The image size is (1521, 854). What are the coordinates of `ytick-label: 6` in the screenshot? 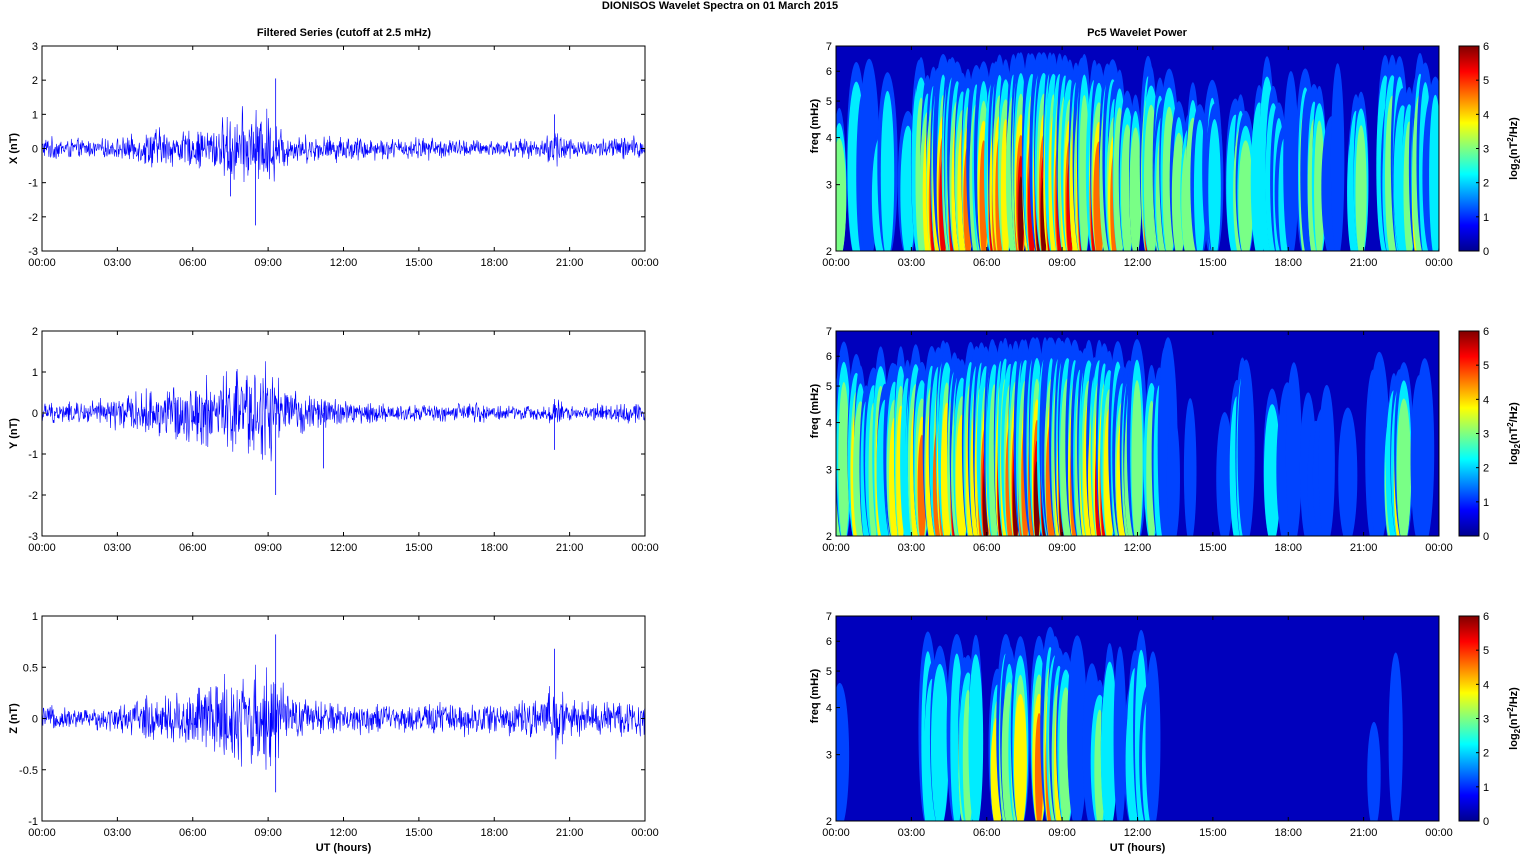 It's located at (829, 642).